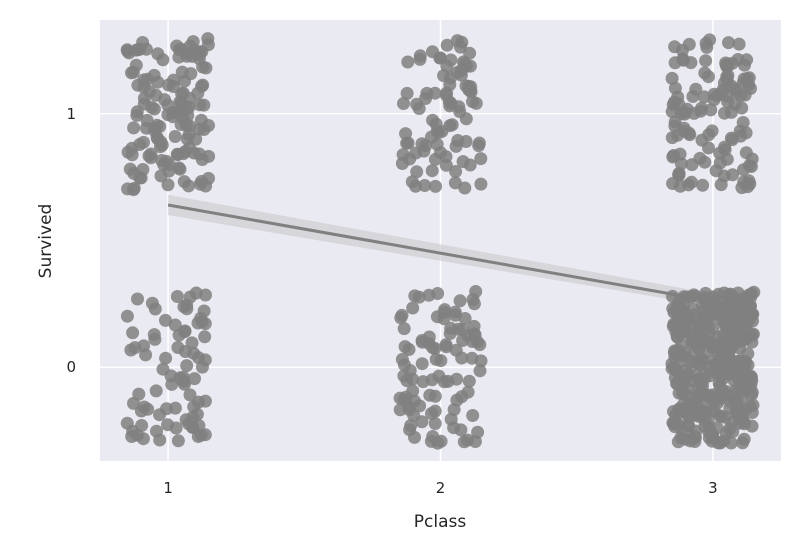 This screenshot has width=809, height=546. Describe the element at coordinates (71, 240) in the screenshot. I see `y-tick-labels: 01` at that location.